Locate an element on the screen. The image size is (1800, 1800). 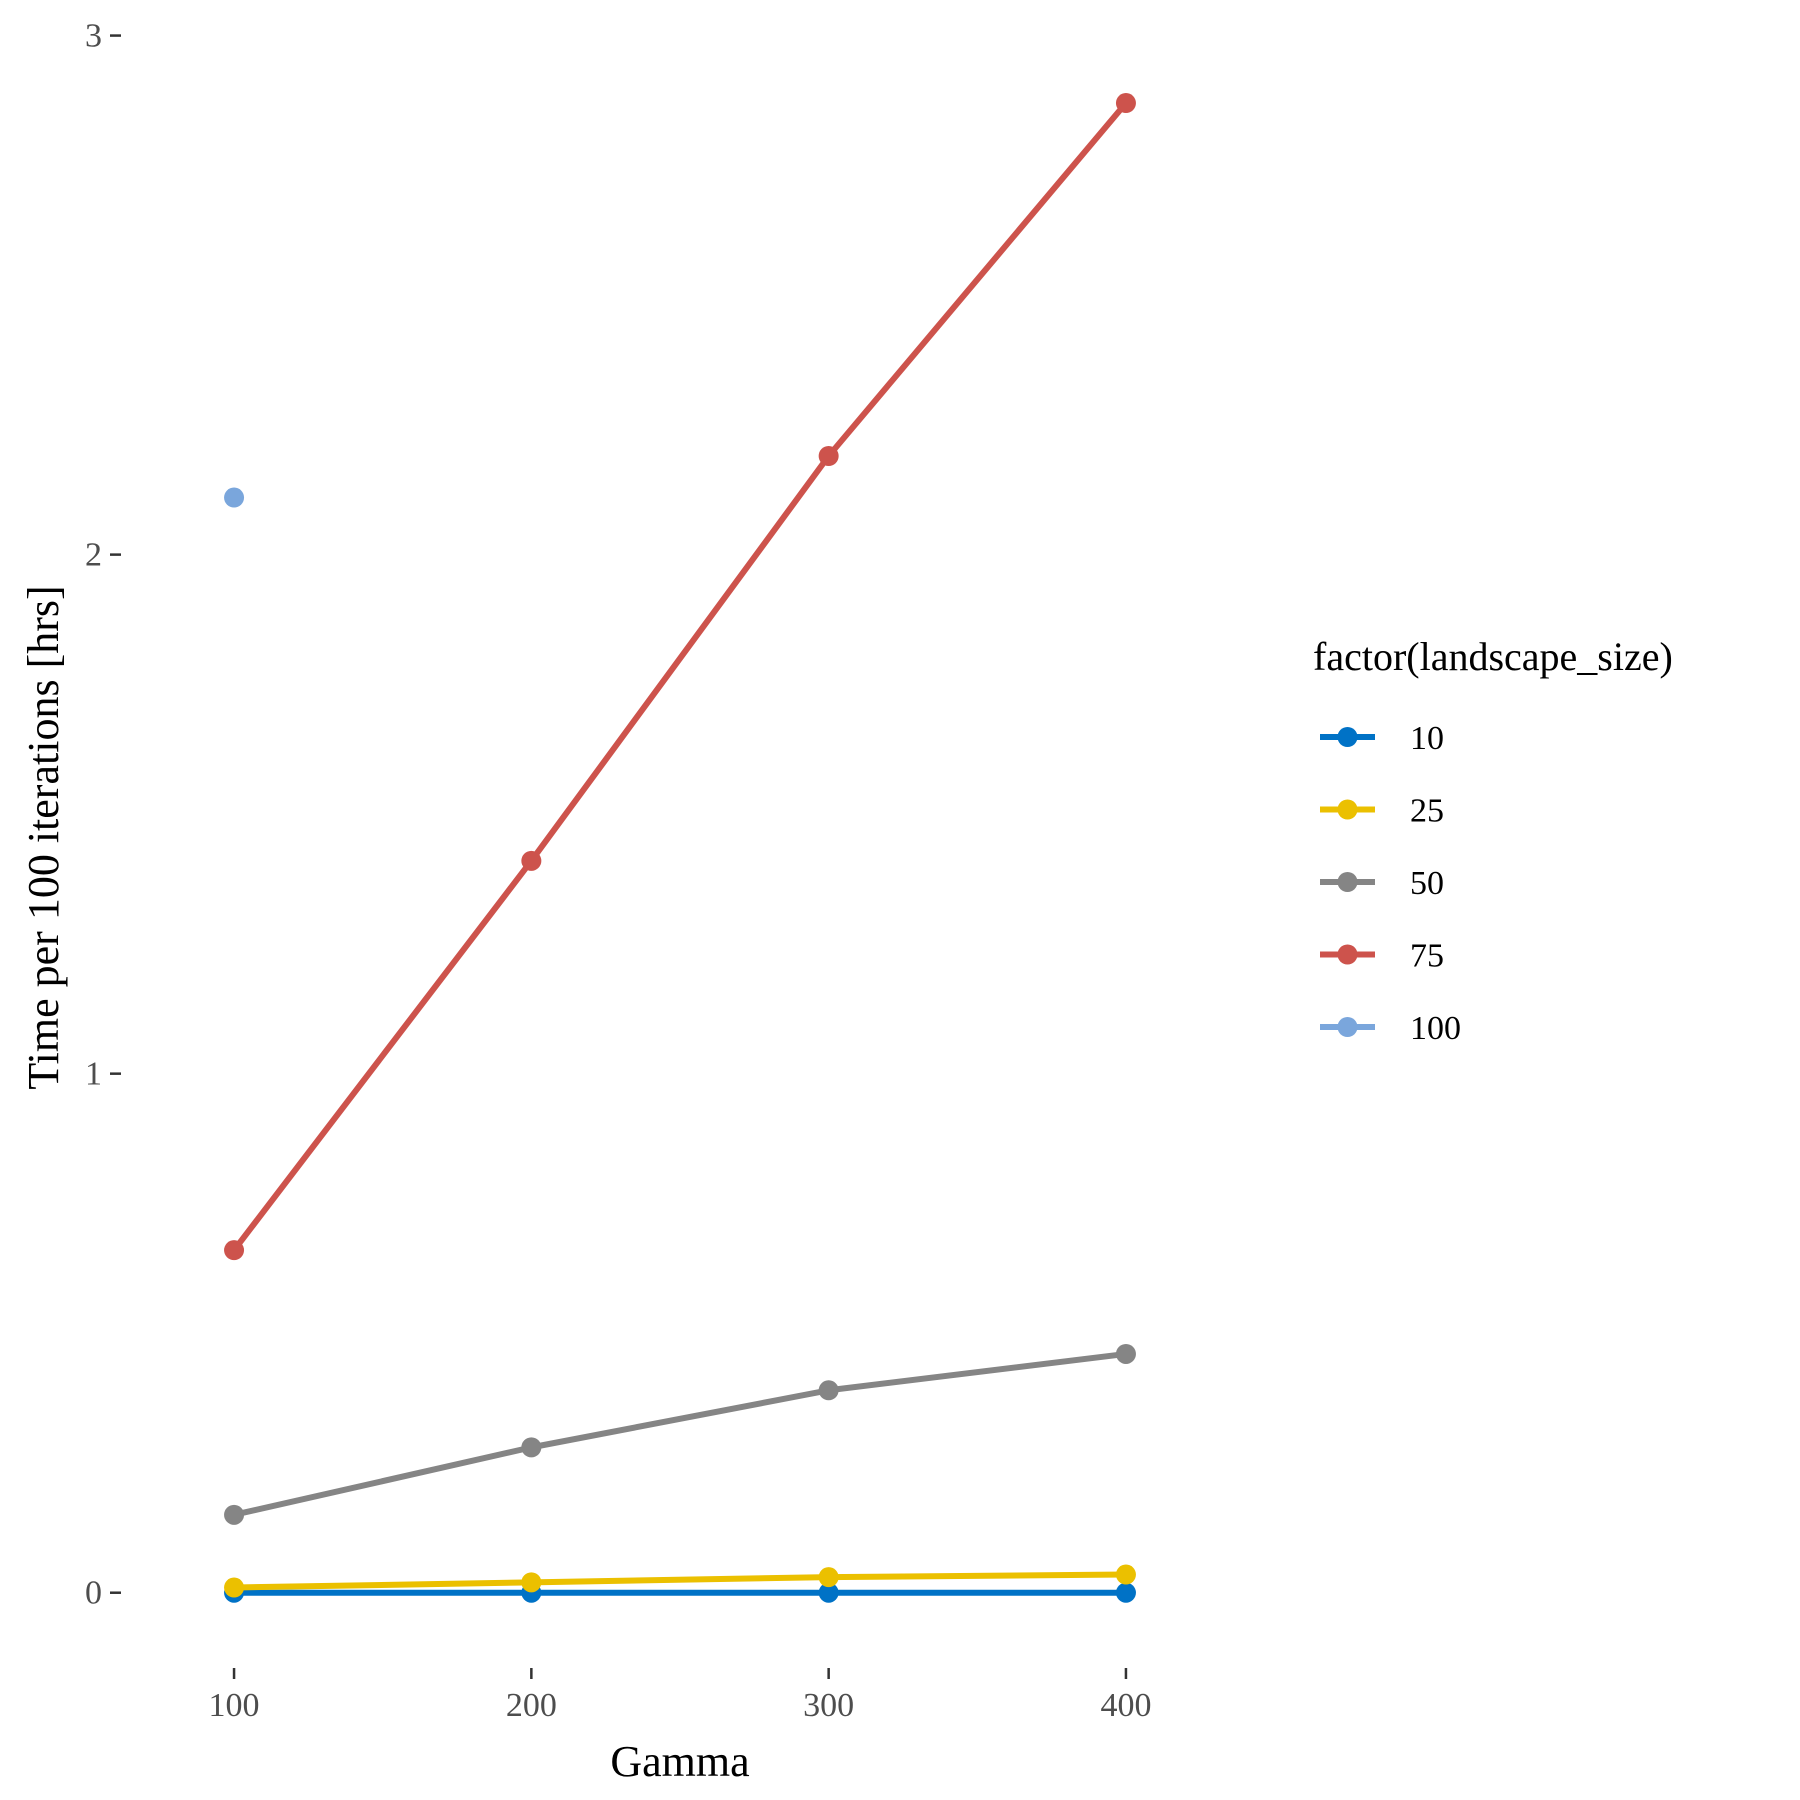
legend: factor(landscape_size) 10 25 50 75 100 is located at coordinates (1493, 840).